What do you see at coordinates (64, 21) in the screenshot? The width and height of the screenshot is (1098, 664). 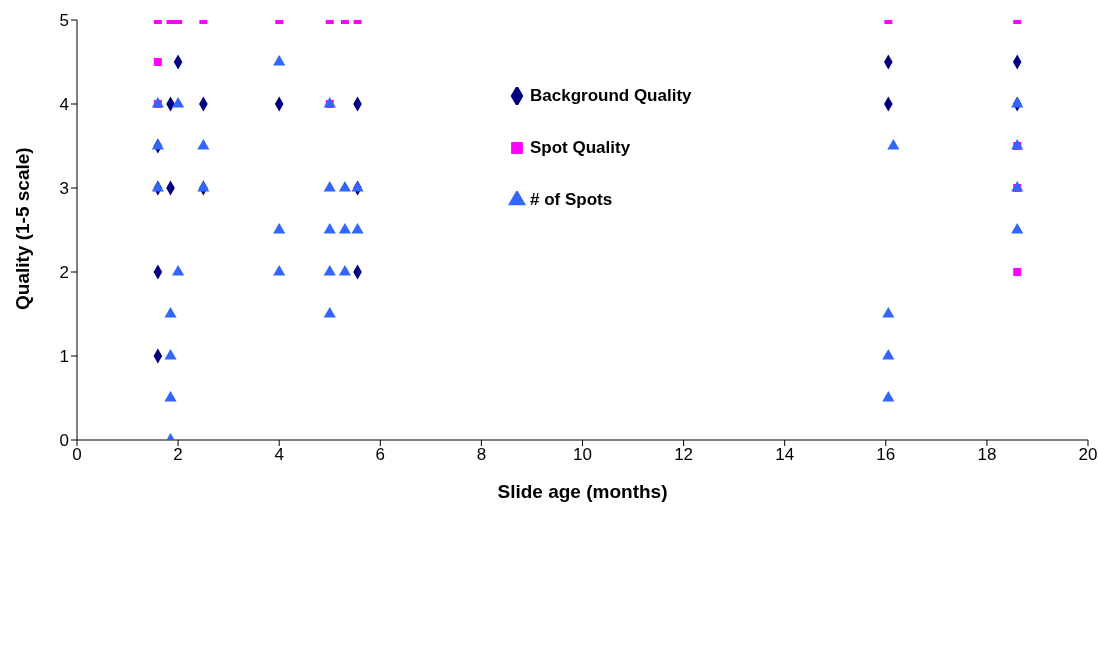 I see `y-tick-label: 5` at bounding box center [64, 21].